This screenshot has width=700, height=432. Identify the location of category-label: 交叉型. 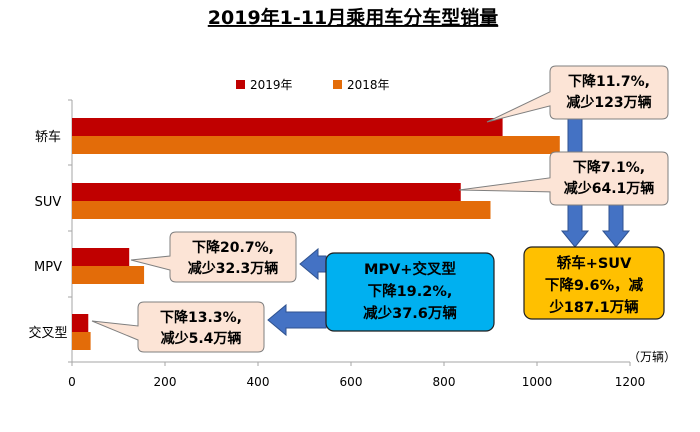
(47, 333).